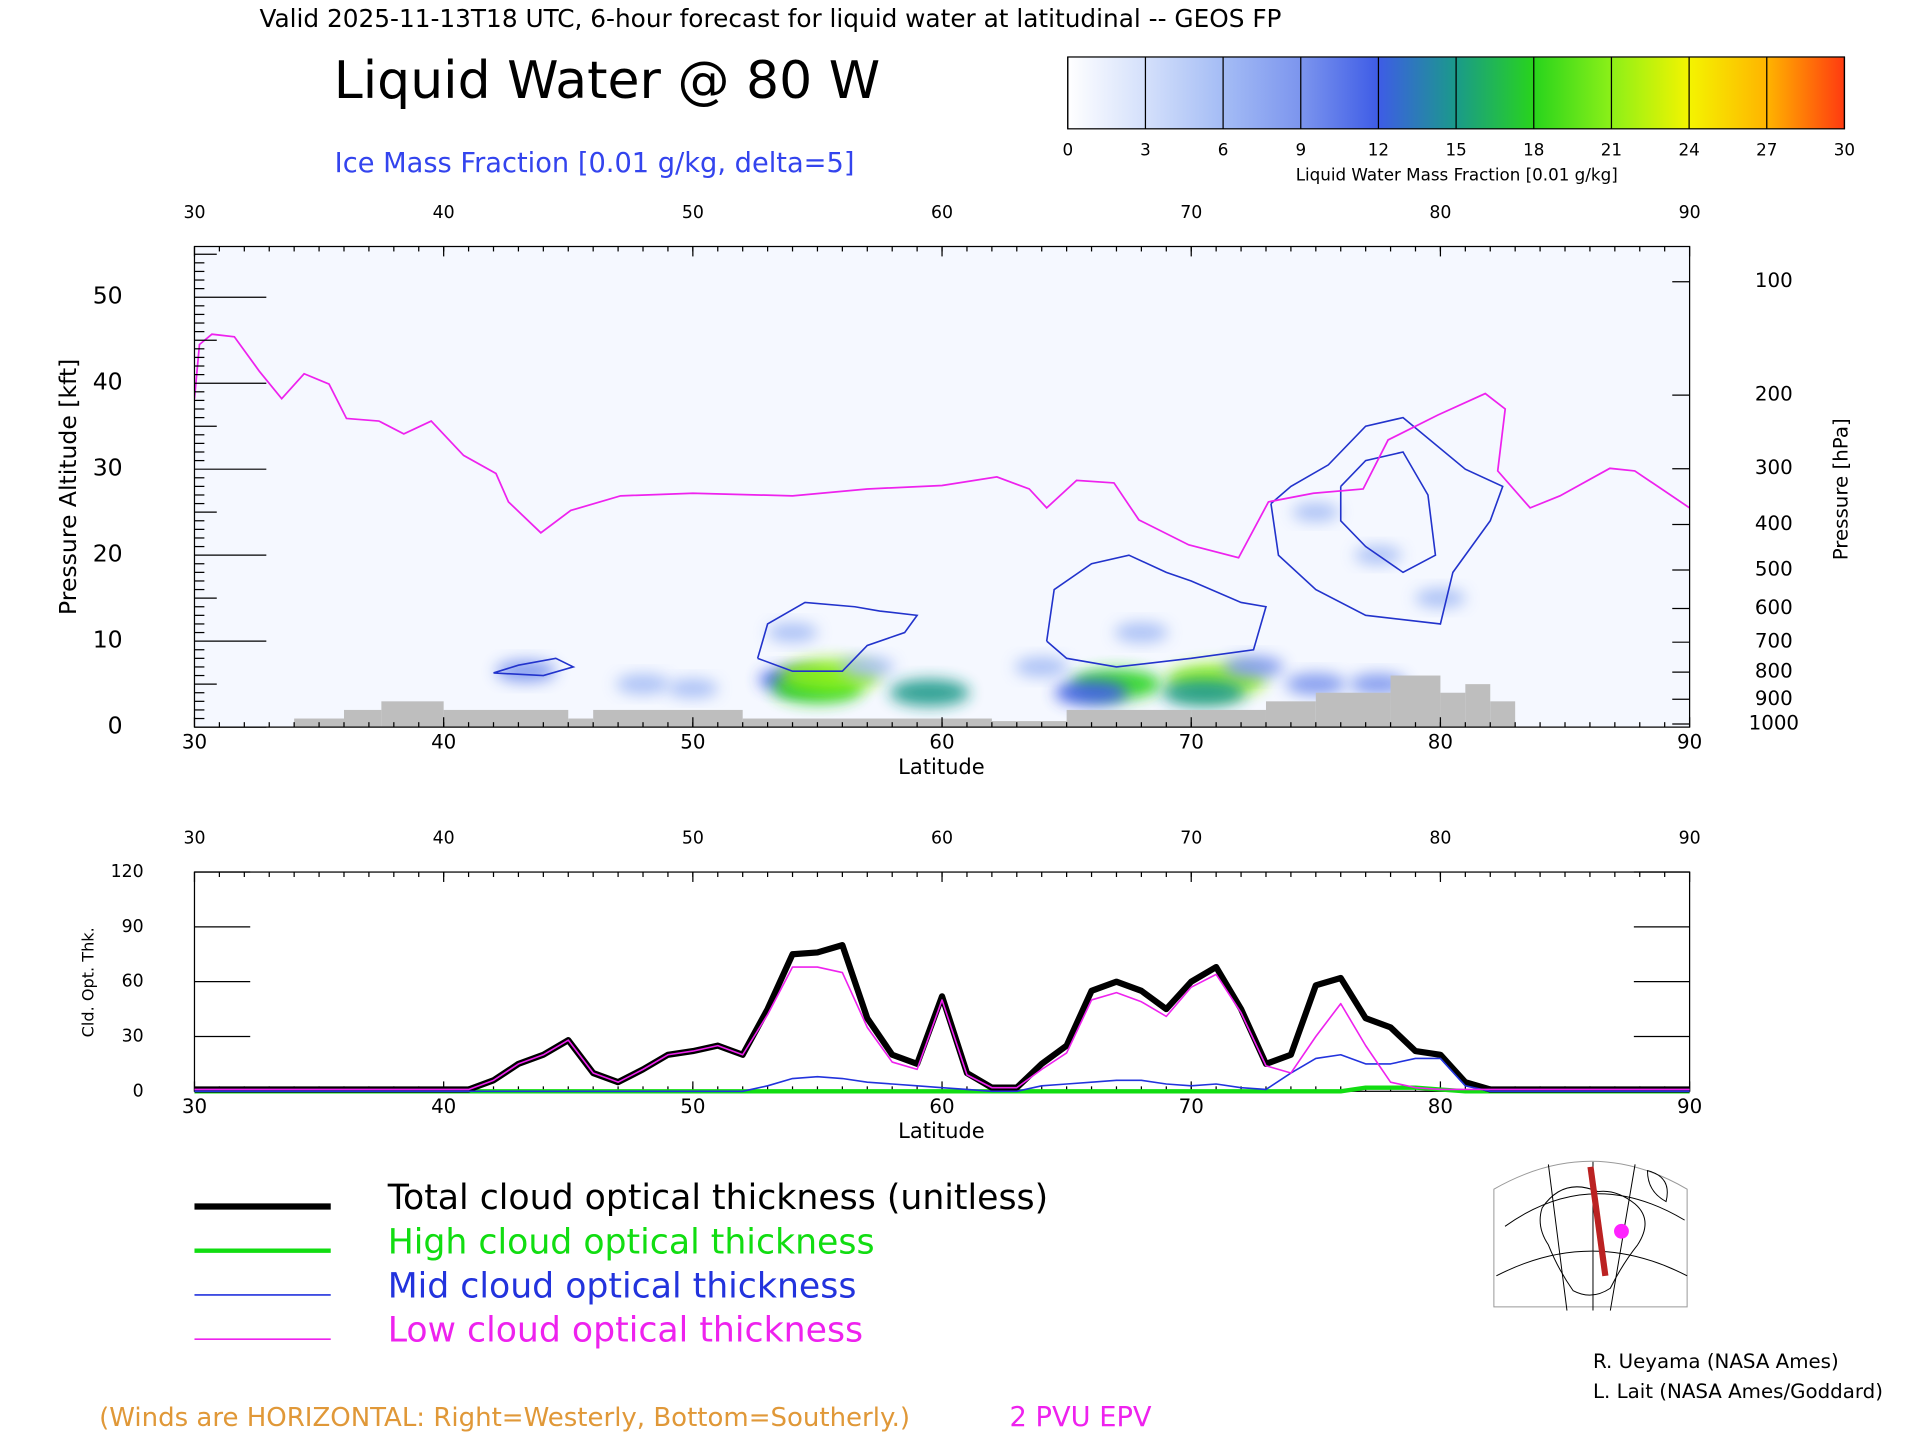 Image resolution: width=1920 pixels, height=1440 pixels. What do you see at coordinates (108, 382) in the screenshot?
I see `y-tick-label: 40` at bounding box center [108, 382].